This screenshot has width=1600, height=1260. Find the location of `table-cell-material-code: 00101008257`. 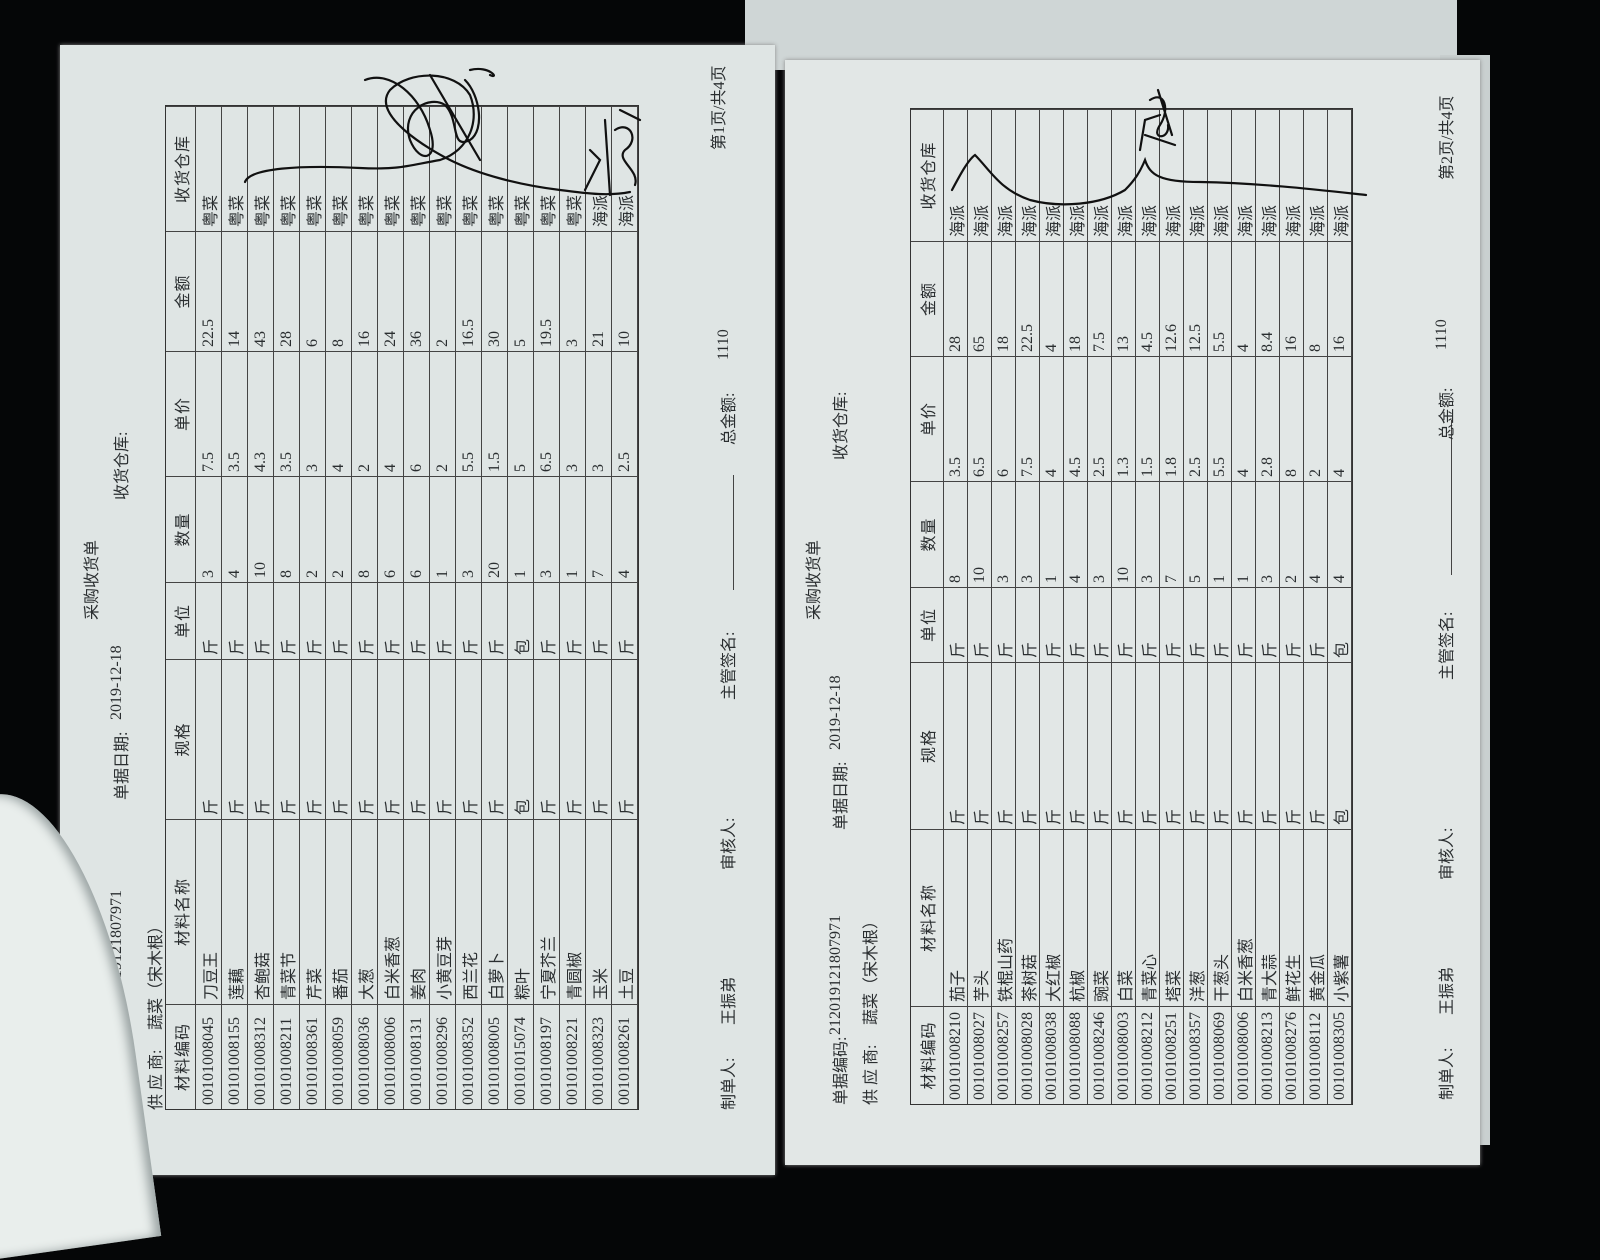

table-cell-material-code: 00101008257 is located at coordinates (1004, 1055).